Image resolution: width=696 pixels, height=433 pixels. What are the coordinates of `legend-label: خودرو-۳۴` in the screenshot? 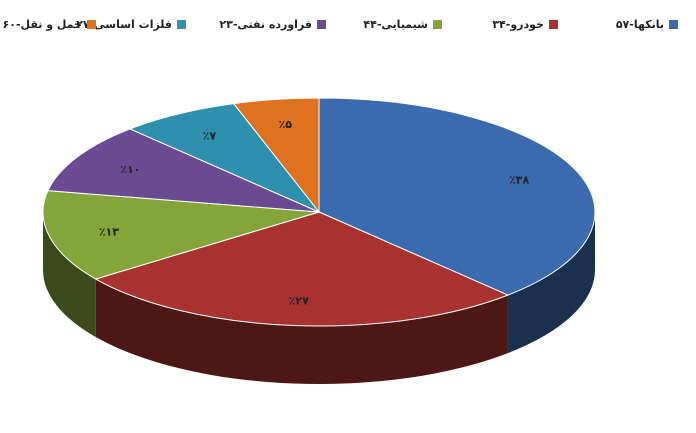 It's located at (518, 24).